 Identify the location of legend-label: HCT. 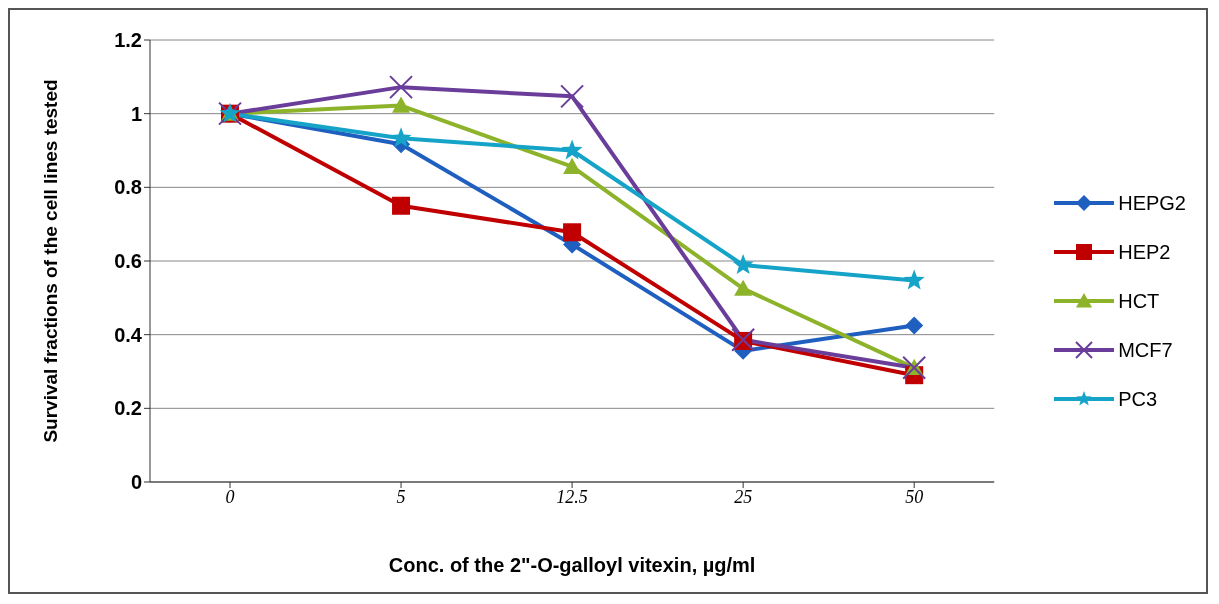
(1139, 301).